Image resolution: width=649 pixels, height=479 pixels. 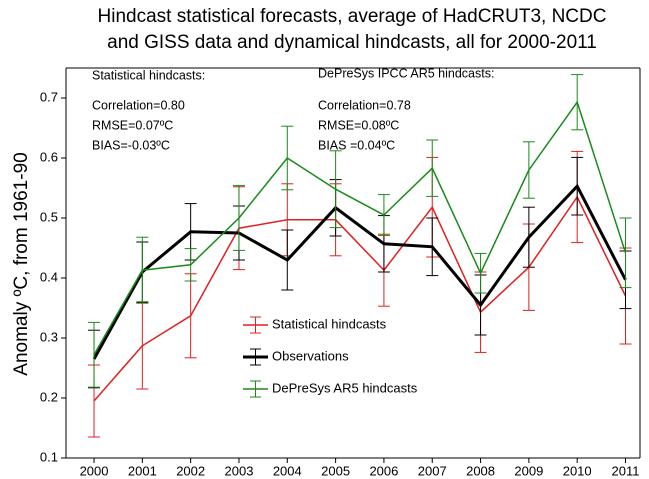 I want to click on legend-label: Observations, so click(x=310, y=355).